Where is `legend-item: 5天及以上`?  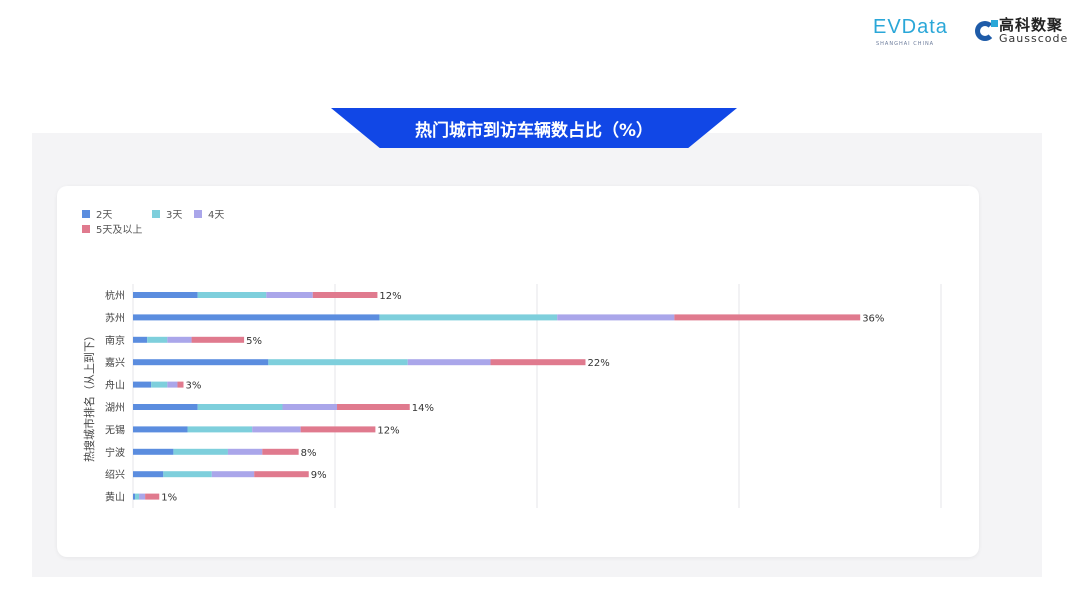 legend-item: 5天及以上 is located at coordinates (112, 228).